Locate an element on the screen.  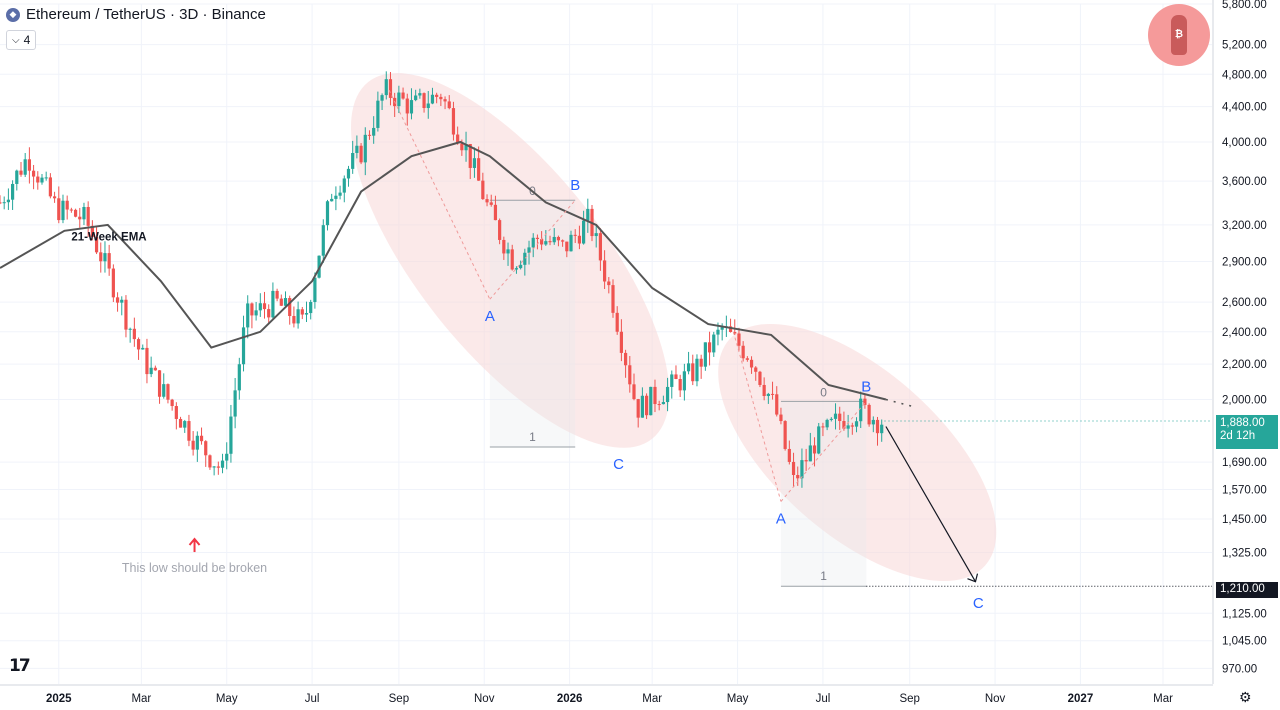
wave-label: C is located at coordinates (978, 603).